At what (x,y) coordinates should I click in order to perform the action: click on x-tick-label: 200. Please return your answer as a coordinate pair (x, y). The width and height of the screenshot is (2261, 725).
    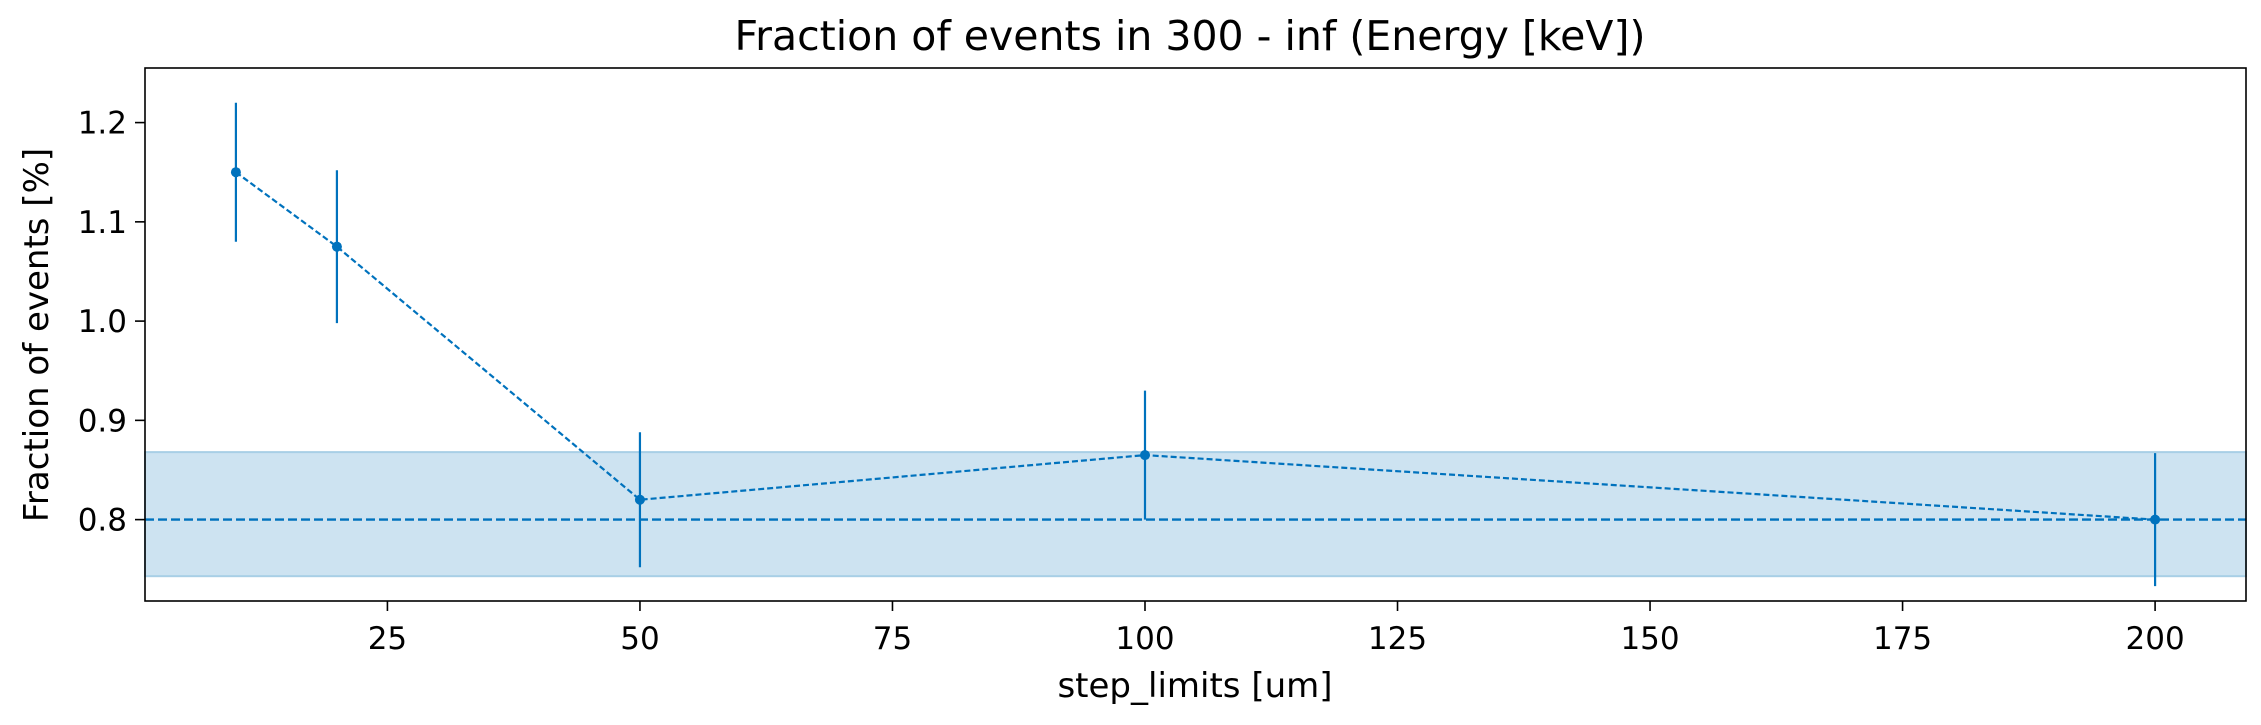
    Looking at the image, I should click on (2155, 639).